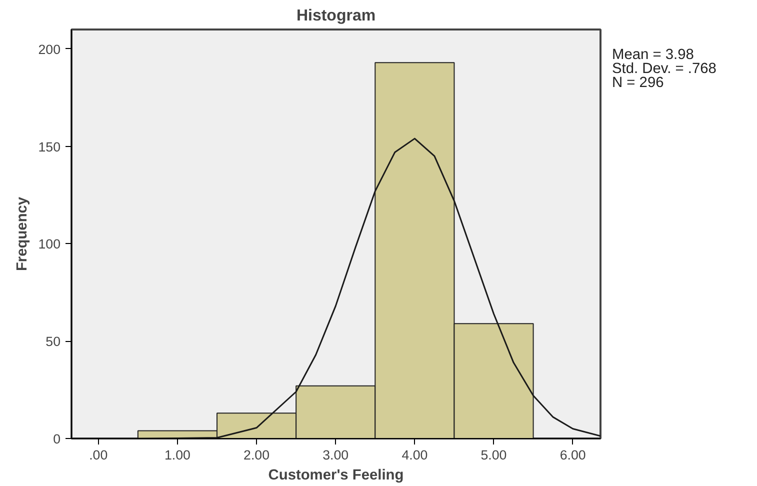  Describe the element at coordinates (493, 455) in the screenshot. I see `x-tick-label: 5.00` at that location.